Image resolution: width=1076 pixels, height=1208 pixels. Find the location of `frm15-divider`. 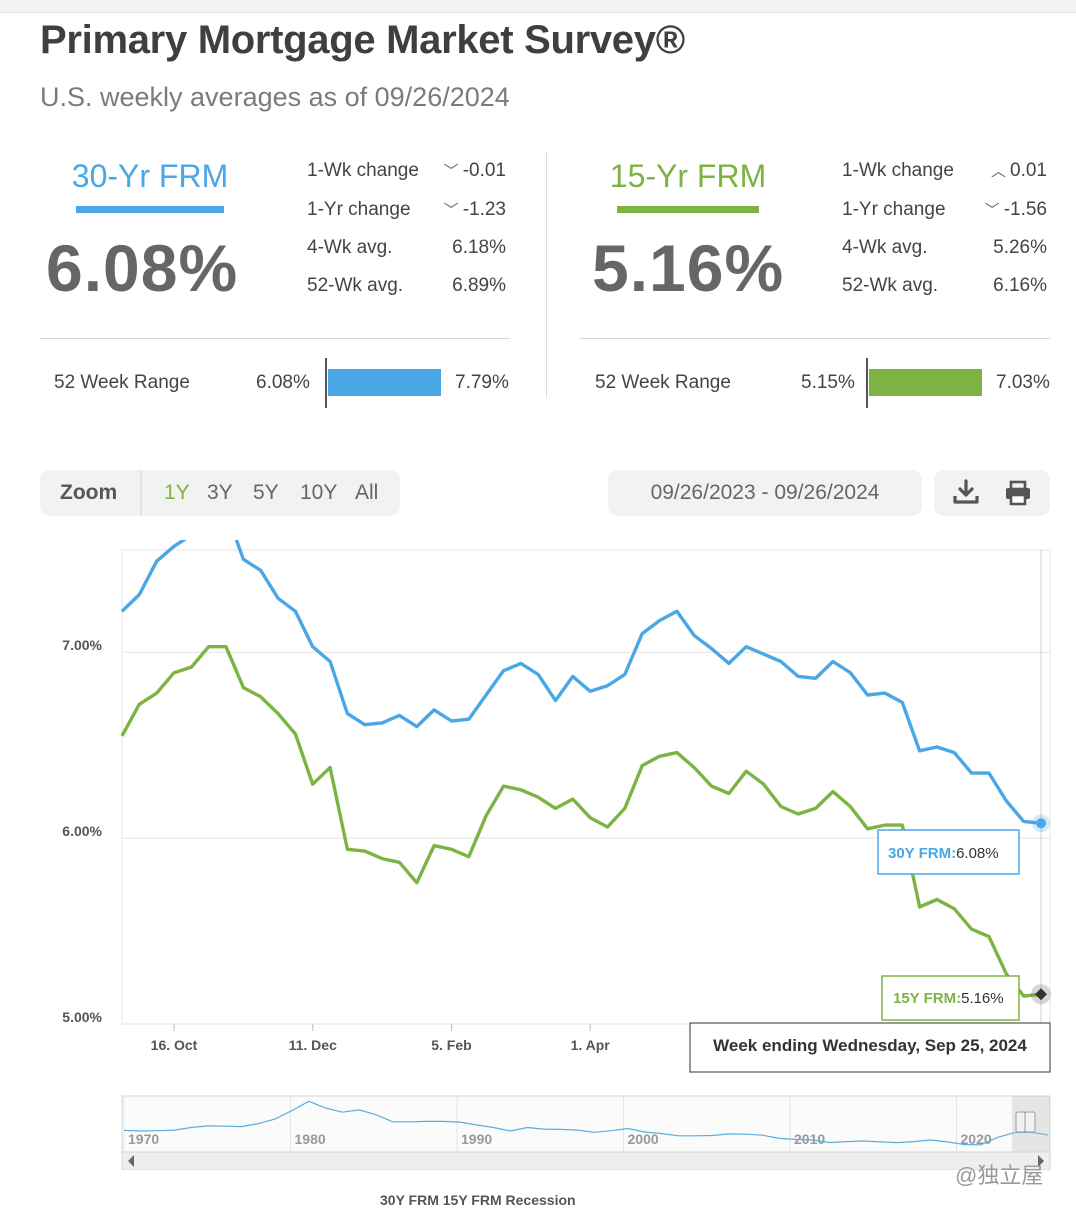

frm15-divider is located at coordinates (815, 338).